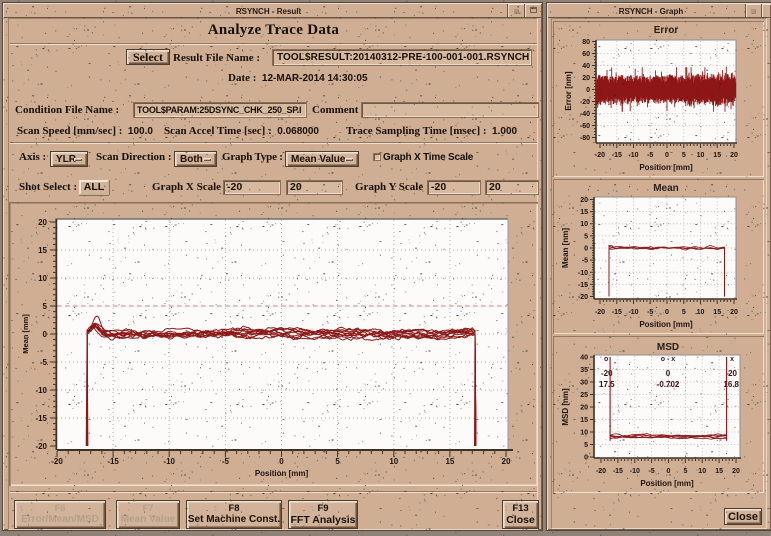  What do you see at coordinates (568, 90) in the screenshot?
I see `svg-text: Error [nm]` at bounding box center [568, 90].